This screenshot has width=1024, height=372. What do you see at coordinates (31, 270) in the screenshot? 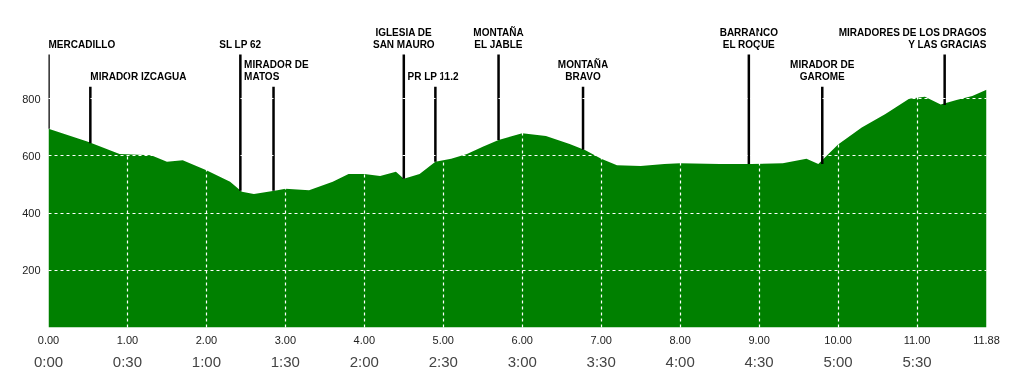
I see `y-tick-label: 200` at bounding box center [31, 270].